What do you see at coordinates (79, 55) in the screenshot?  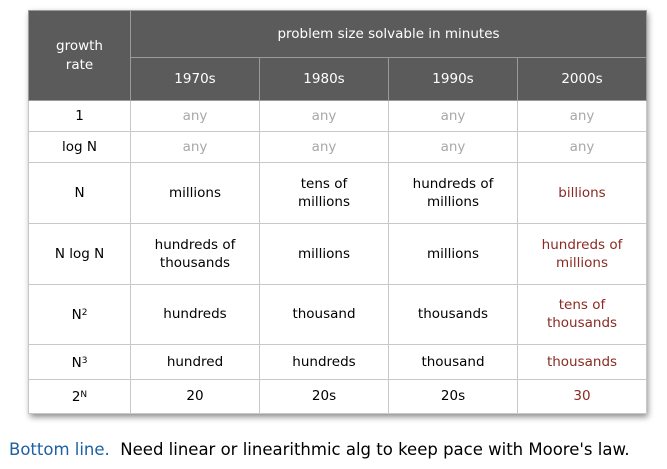 I see `row-header-label: growth rate` at bounding box center [79, 55].